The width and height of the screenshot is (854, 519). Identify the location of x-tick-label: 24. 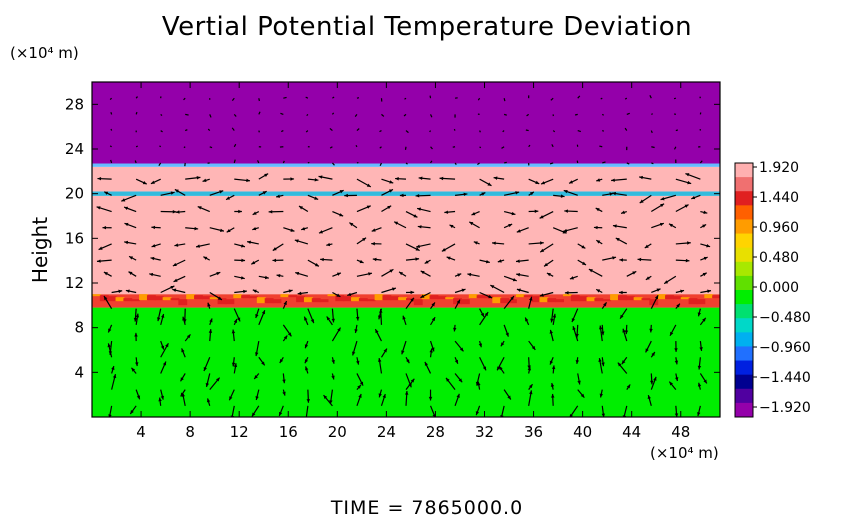
(386, 432).